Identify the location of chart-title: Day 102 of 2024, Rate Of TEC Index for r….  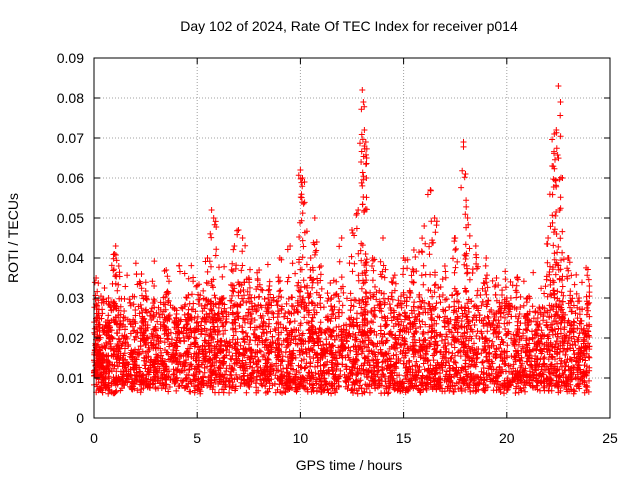
(349, 26).